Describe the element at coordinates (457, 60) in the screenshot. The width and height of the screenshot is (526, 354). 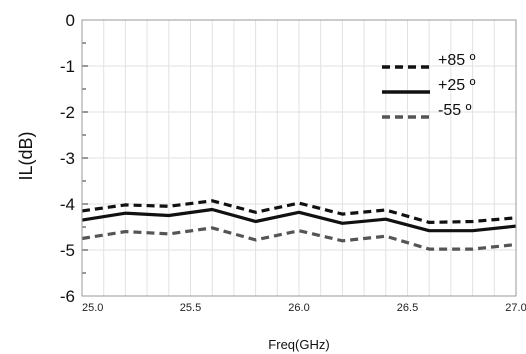
I see `legend-label-1: +85 º` at that location.